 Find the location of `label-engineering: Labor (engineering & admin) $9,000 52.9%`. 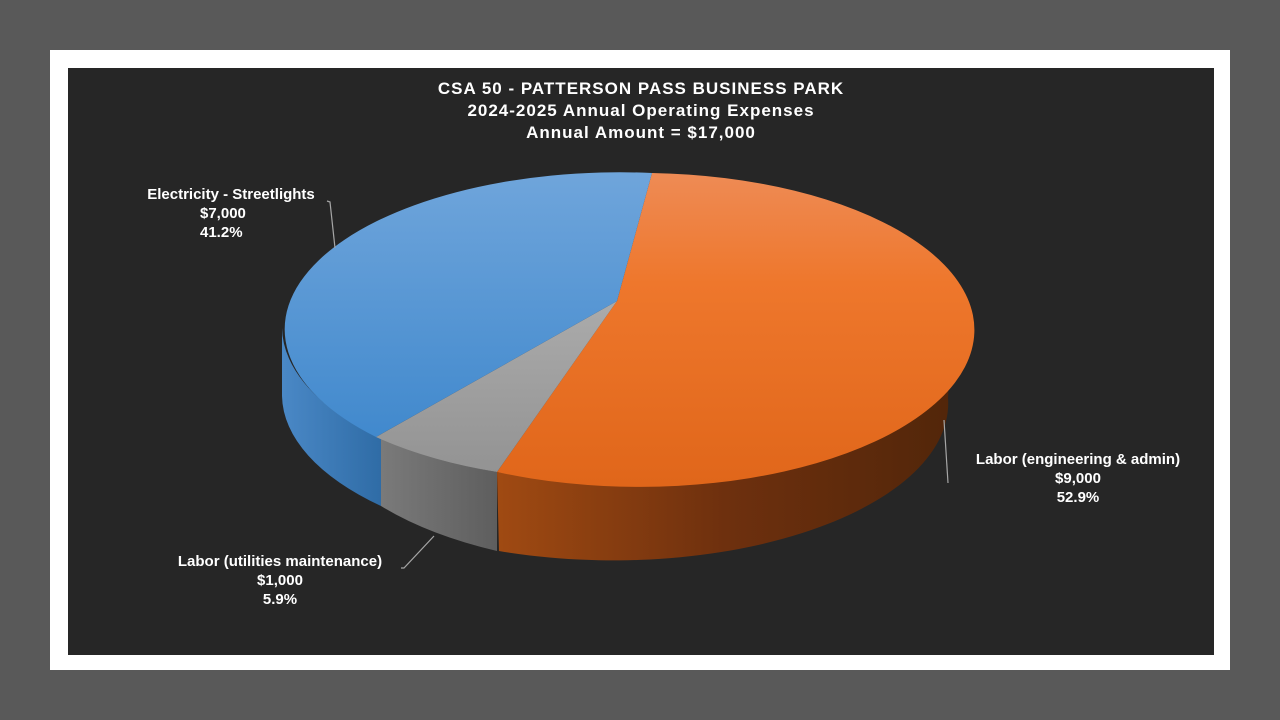

label-engineering: Labor (engineering & admin) $9,000 52.9% is located at coordinates (1078, 478).